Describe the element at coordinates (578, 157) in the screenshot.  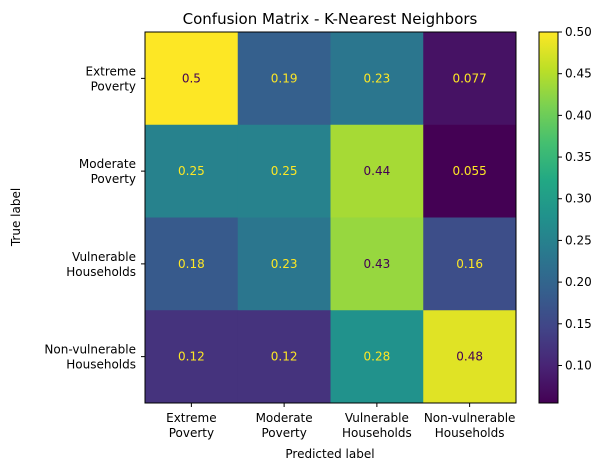
I see `colorbar-tick-label: 0.35` at that location.